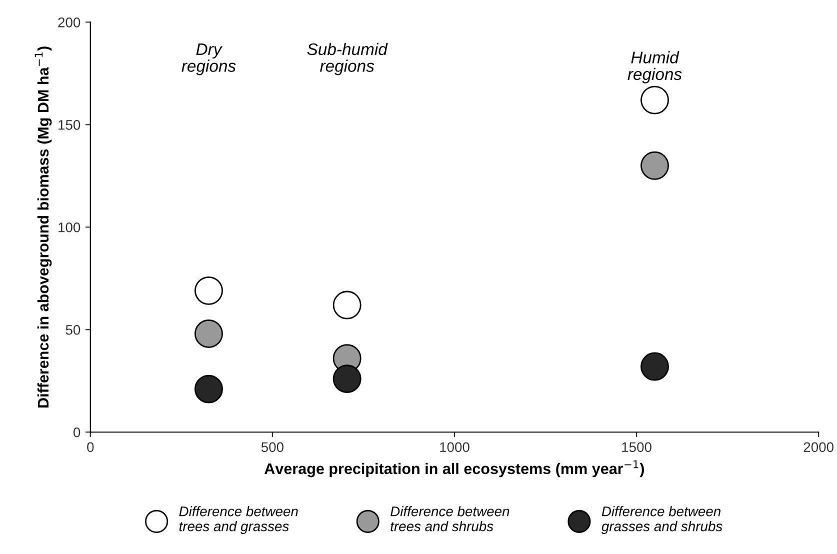 This screenshot has width=837, height=554. What do you see at coordinates (347, 59) in the screenshot?
I see `annotation: Sub-humid regions` at bounding box center [347, 59].